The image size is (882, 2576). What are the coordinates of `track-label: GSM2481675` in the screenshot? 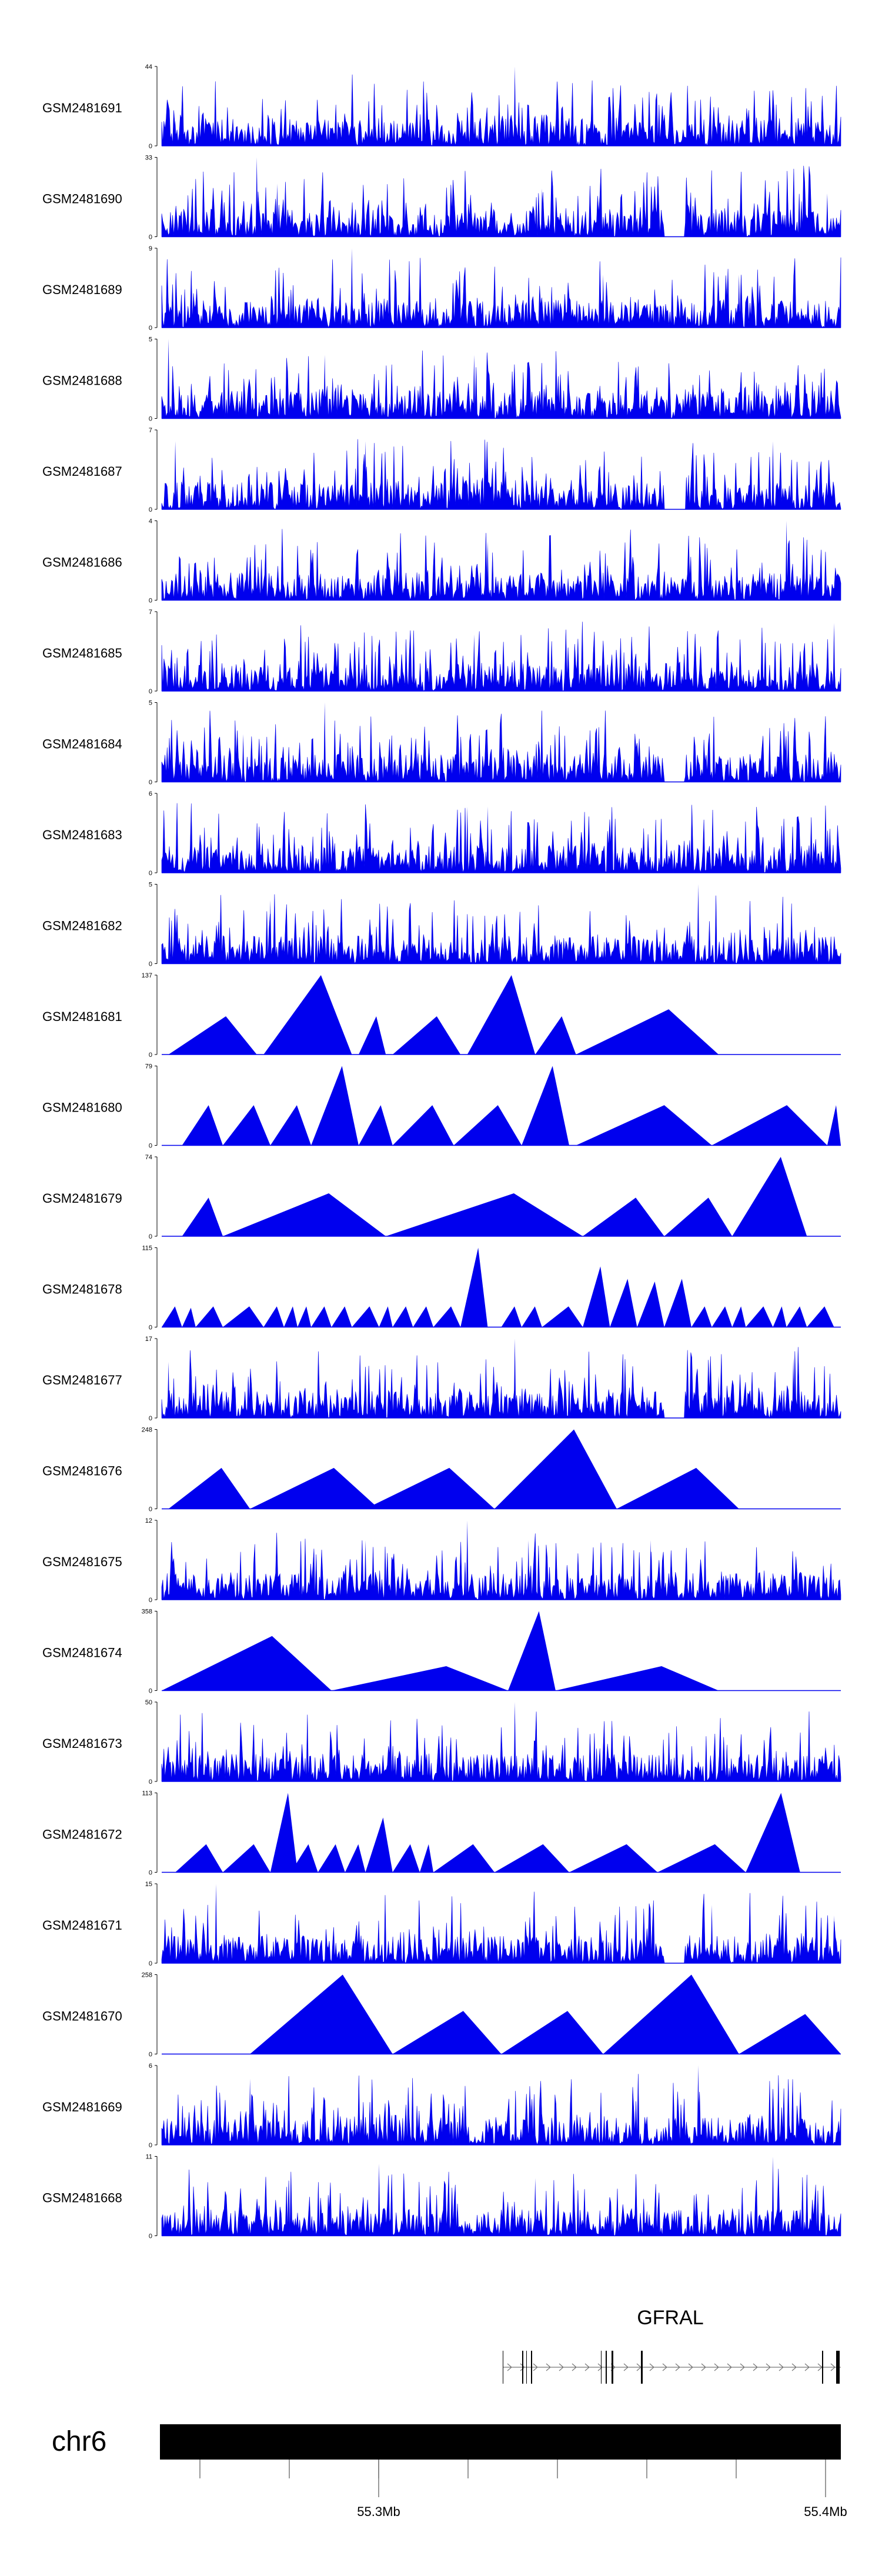 It's located at (82, 1561).